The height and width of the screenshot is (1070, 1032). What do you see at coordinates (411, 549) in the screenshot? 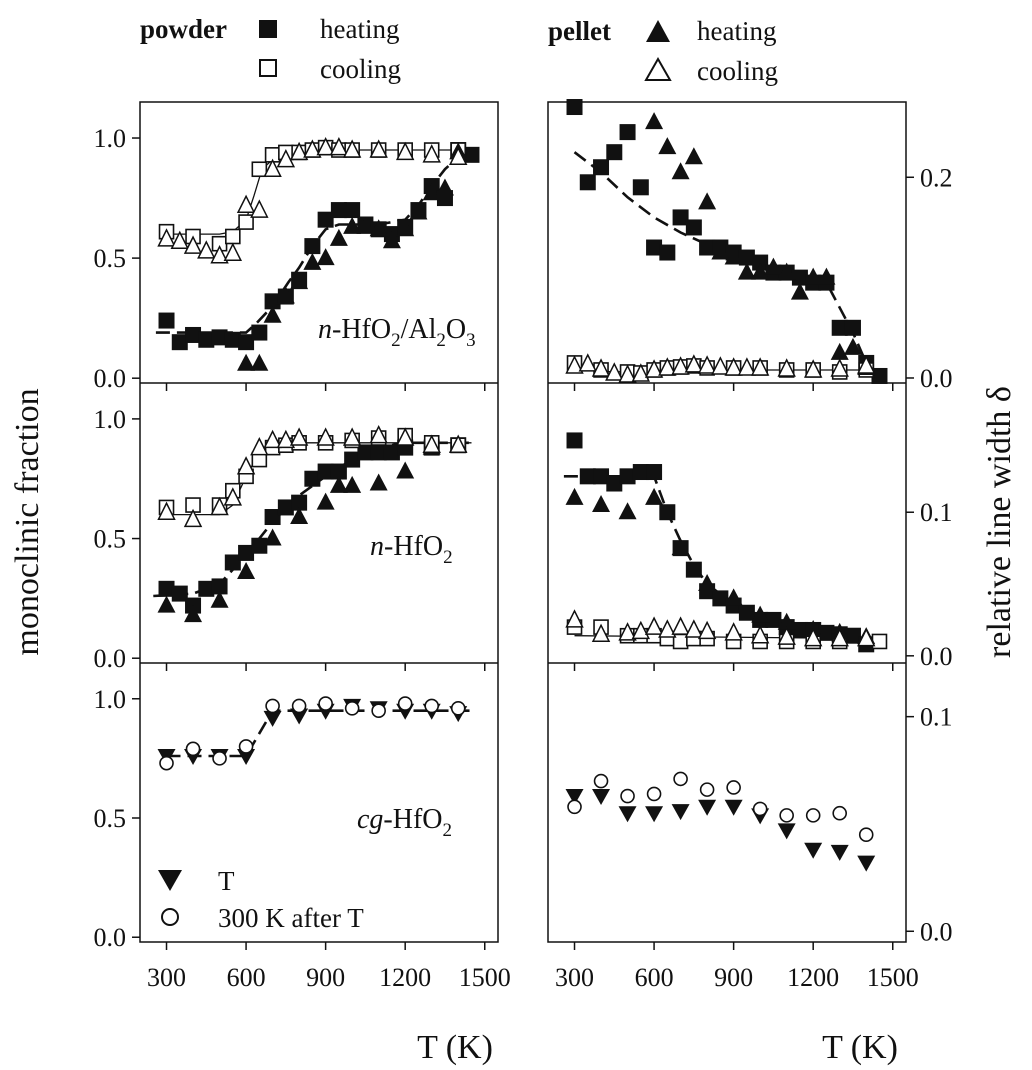
I see `panel-label-n-hfo2: n-HfO2` at bounding box center [411, 549].